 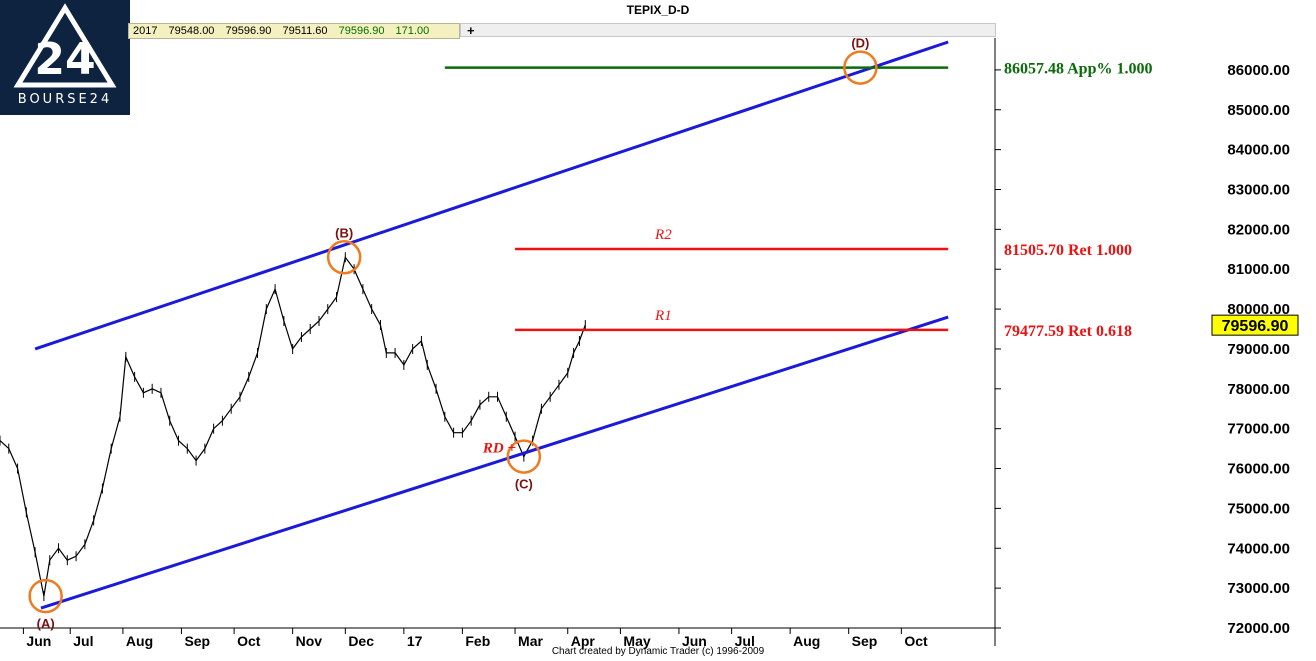 What do you see at coordinates (248, 31) in the screenshot?
I see `quote-high: 79596.90` at bounding box center [248, 31].